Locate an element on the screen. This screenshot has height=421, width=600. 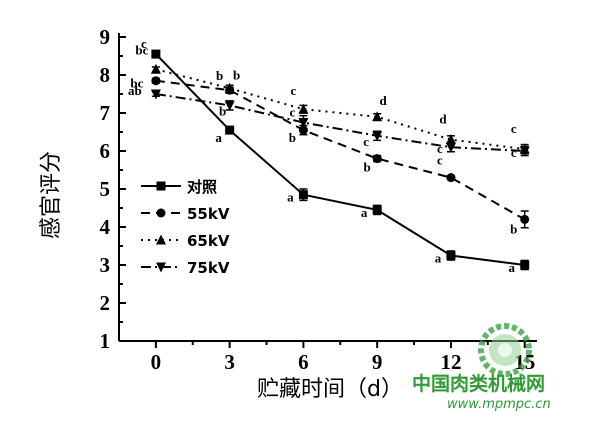
y-axis-title: 感官评分 is located at coordinates (51, 195).